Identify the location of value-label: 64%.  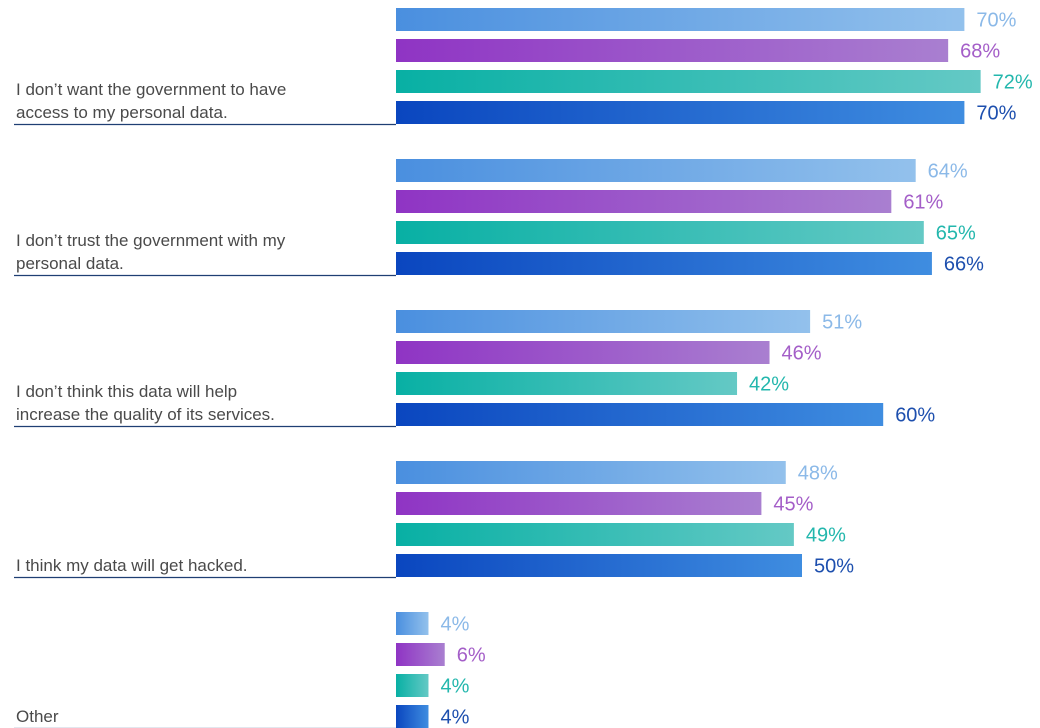
(948, 172).